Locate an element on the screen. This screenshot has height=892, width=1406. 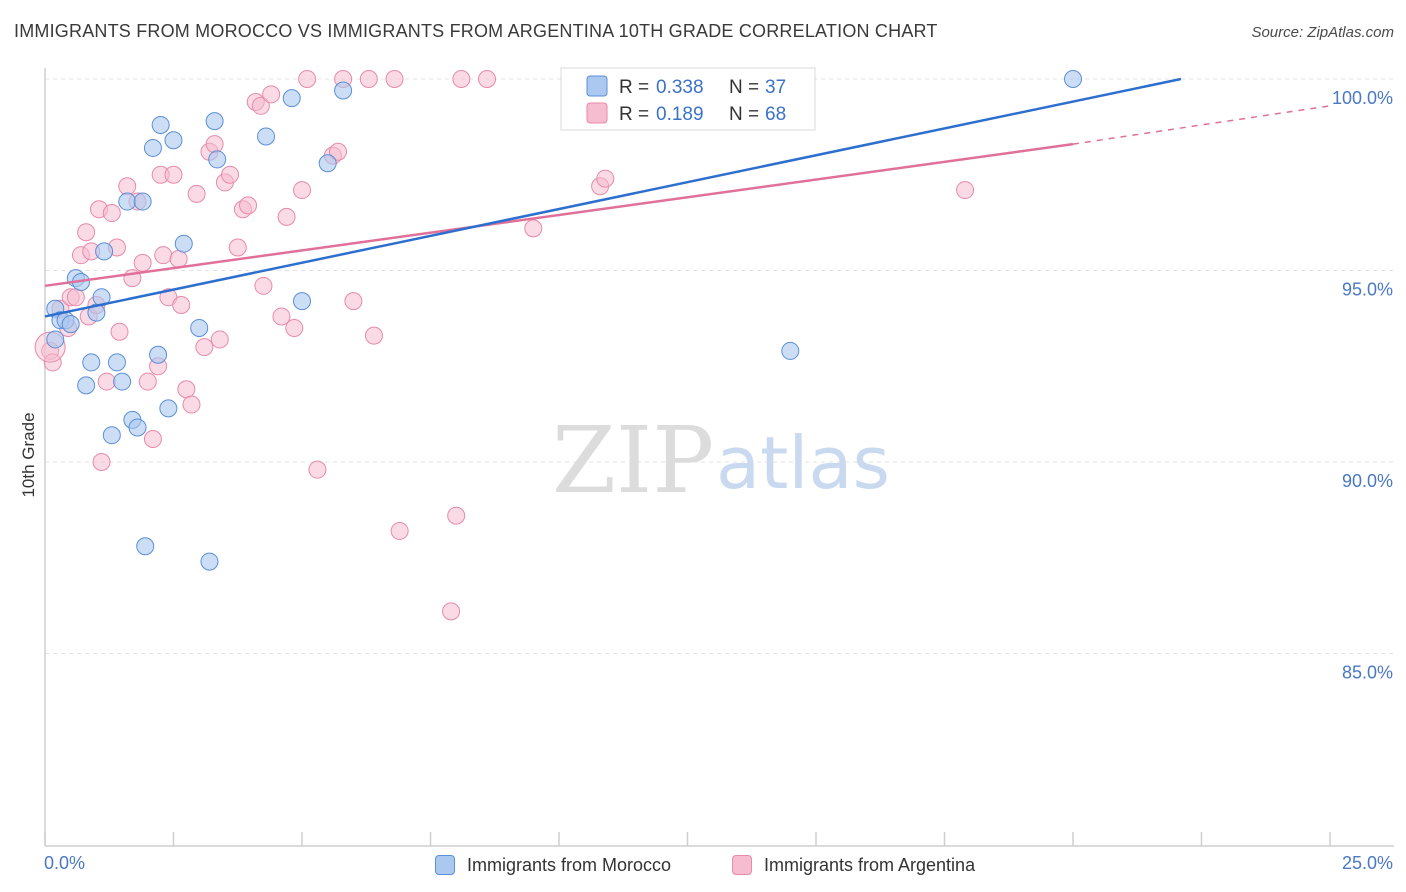
legend-n-value-morocco: 37 is located at coordinates (775, 87).